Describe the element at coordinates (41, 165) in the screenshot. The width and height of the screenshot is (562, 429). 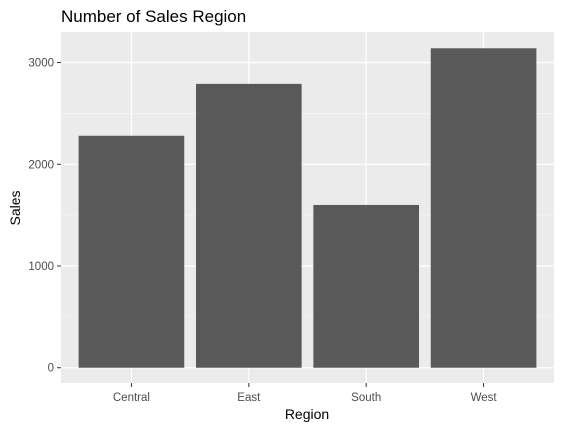
I see `y-tick-label: 2000` at that location.